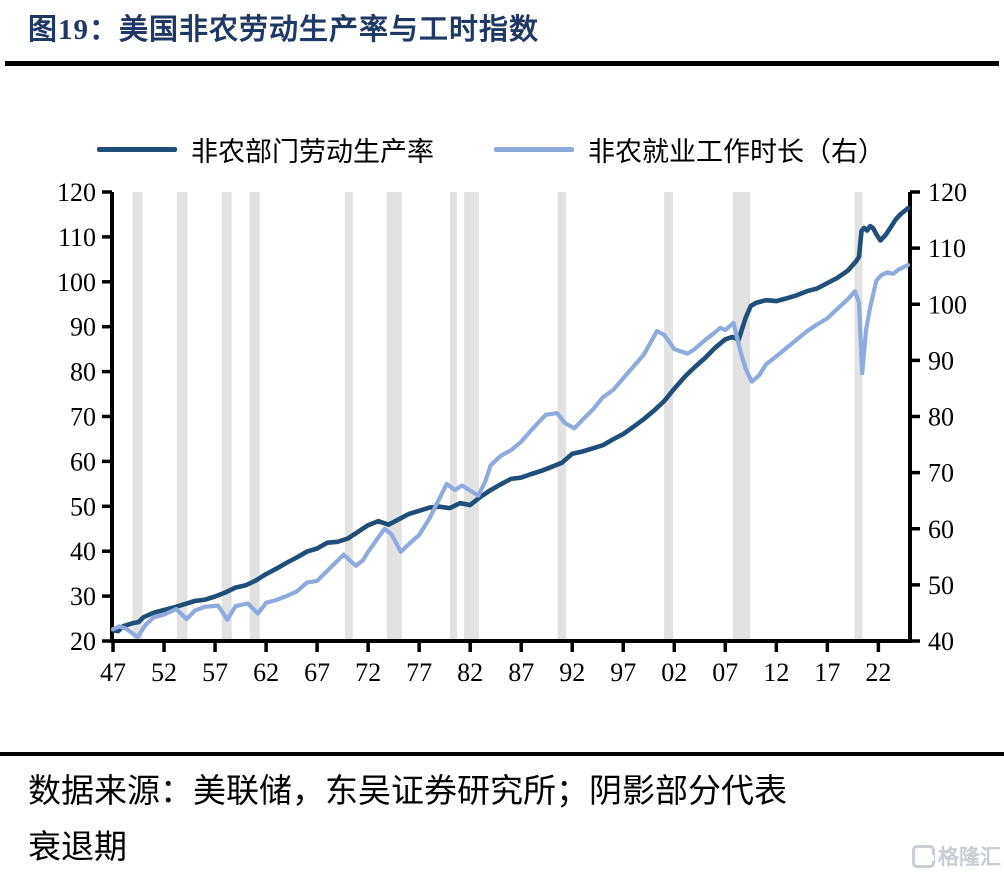  I want to click on source-note-line1: 数据来源：美联储，东吴证券研究所；阴影部分代表, so click(407, 792).